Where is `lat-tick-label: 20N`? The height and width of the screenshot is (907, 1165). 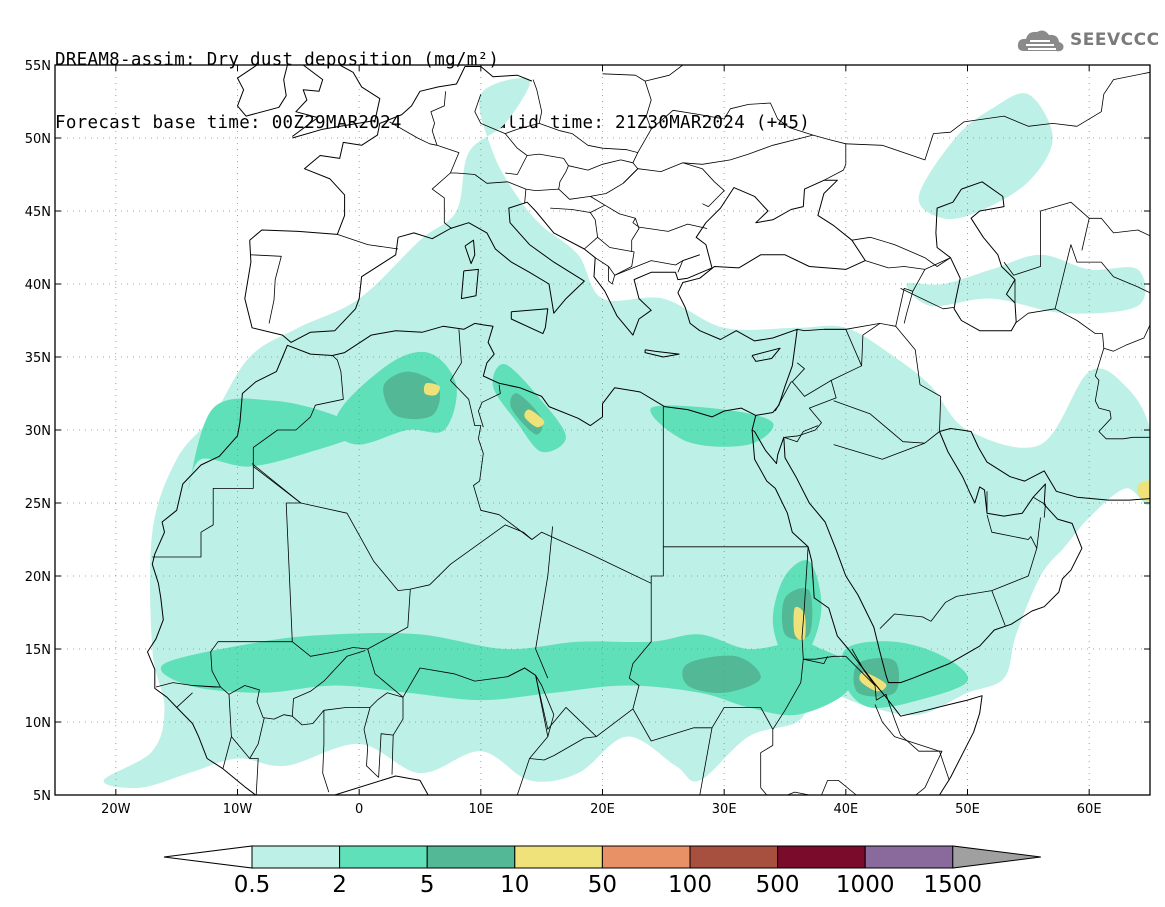 lat-tick-label: 20N is located at coordinates (38, 577).